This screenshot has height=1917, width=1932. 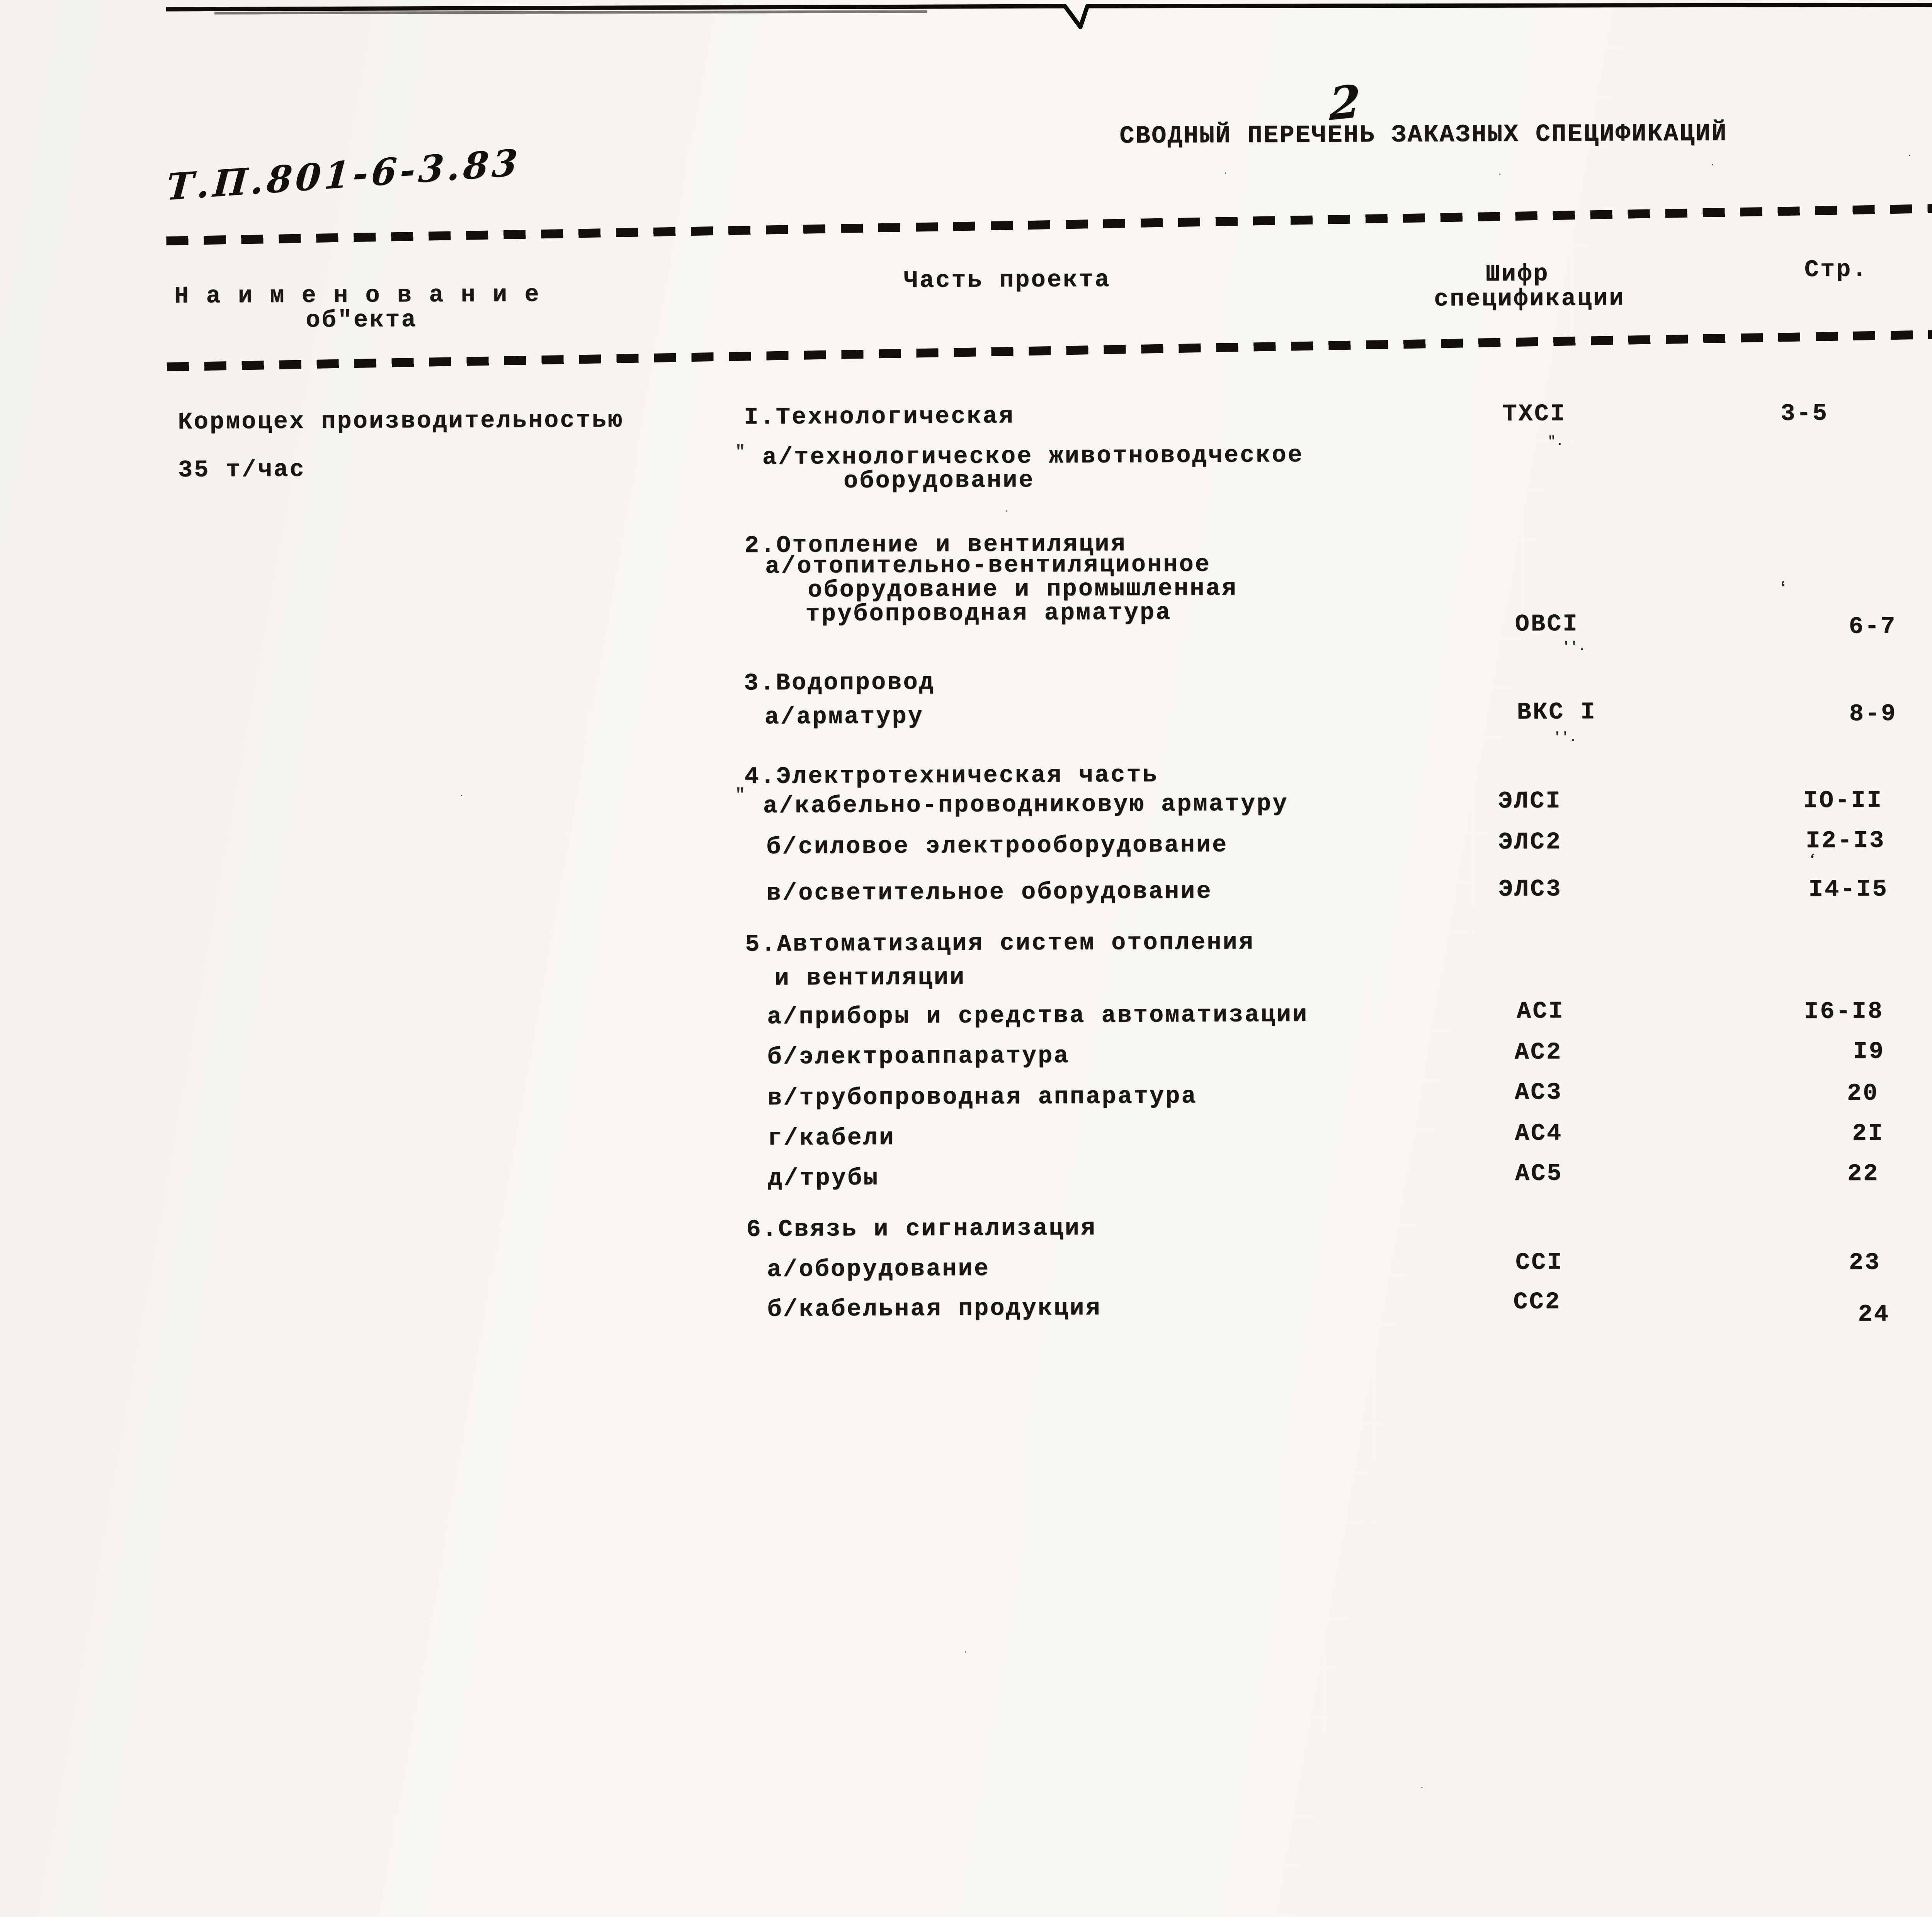 What do you see at coordinates (1007, 280) in the screenshot?
I see `col-header-project-part: Часть проекта` at bounding box center [1007, 280].